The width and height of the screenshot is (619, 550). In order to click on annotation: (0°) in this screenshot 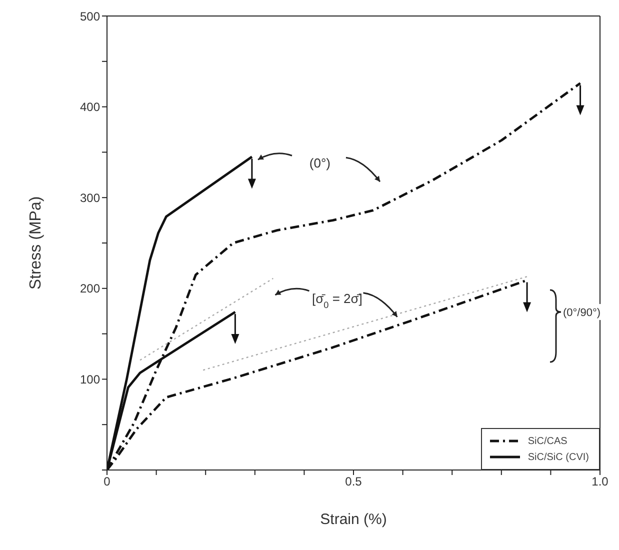, I will do `click(320, 163)`.